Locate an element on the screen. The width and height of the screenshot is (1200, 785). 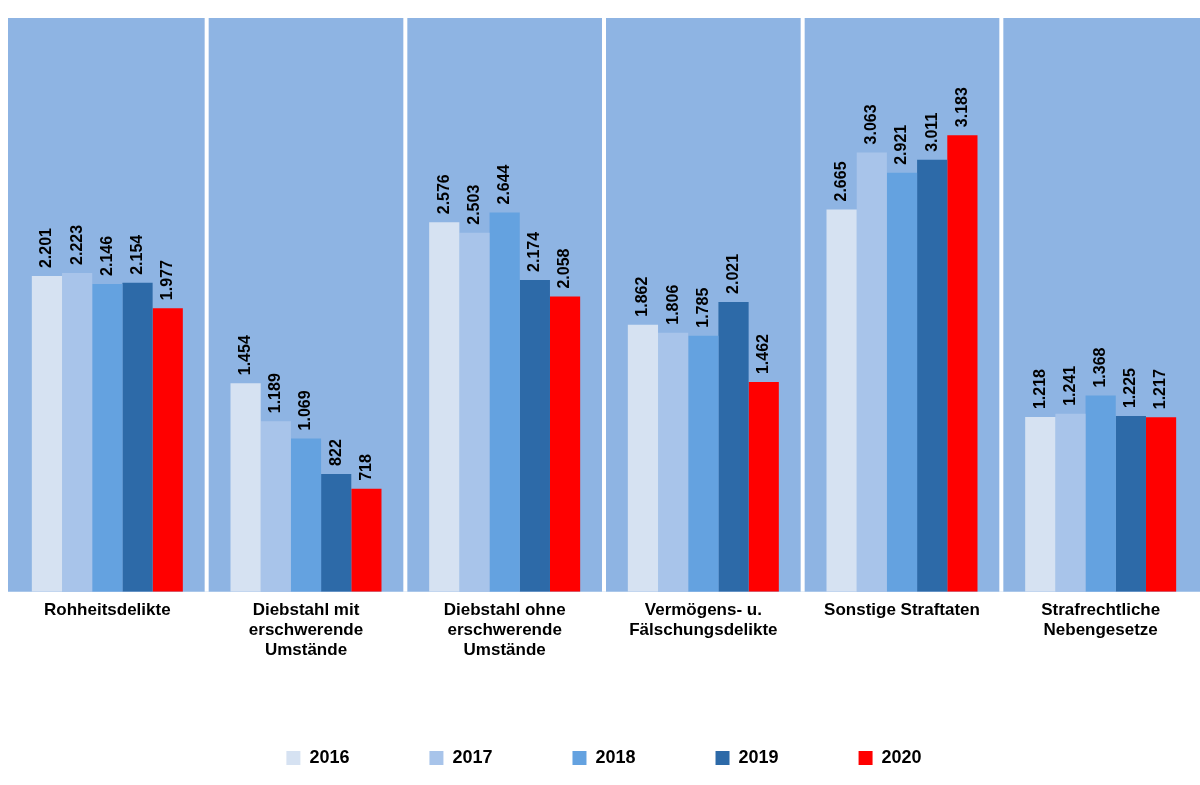
x-tick-label: Vermögens- u. Fälschungsdelikte is located at coordinates (703, 619).